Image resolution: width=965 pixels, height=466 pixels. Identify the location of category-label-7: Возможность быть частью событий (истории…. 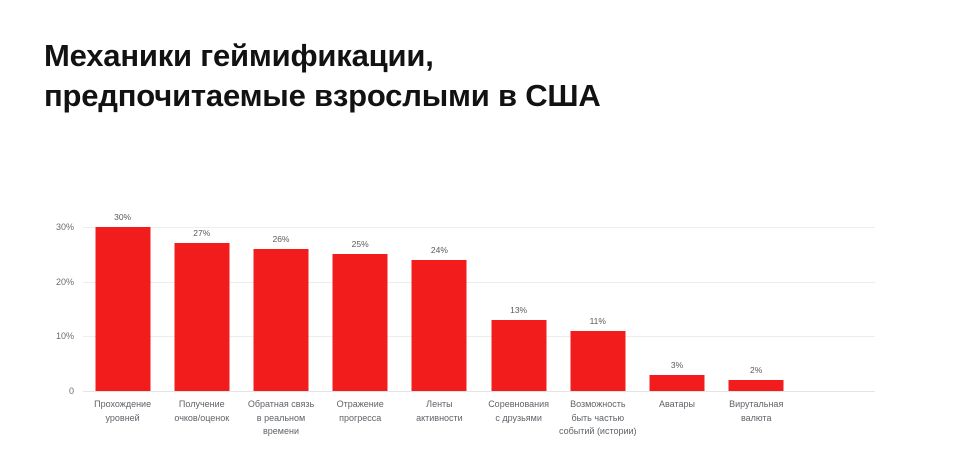
(598, 417).